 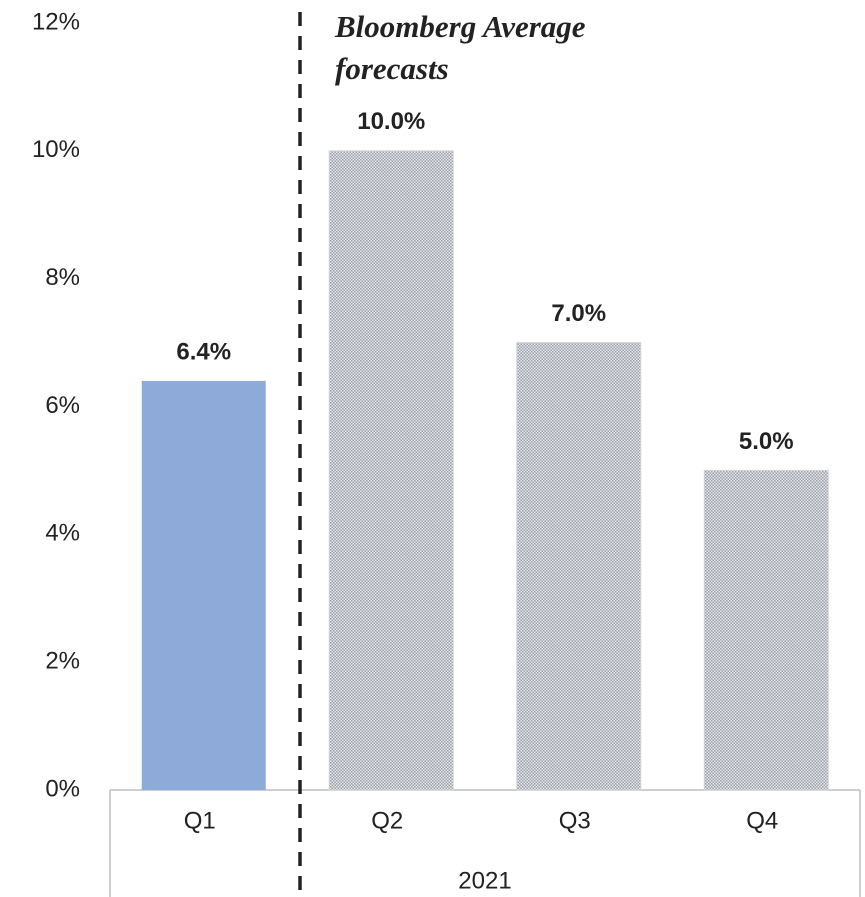 I want to click on value-label: 7.0%, so click(x=578, y=313).